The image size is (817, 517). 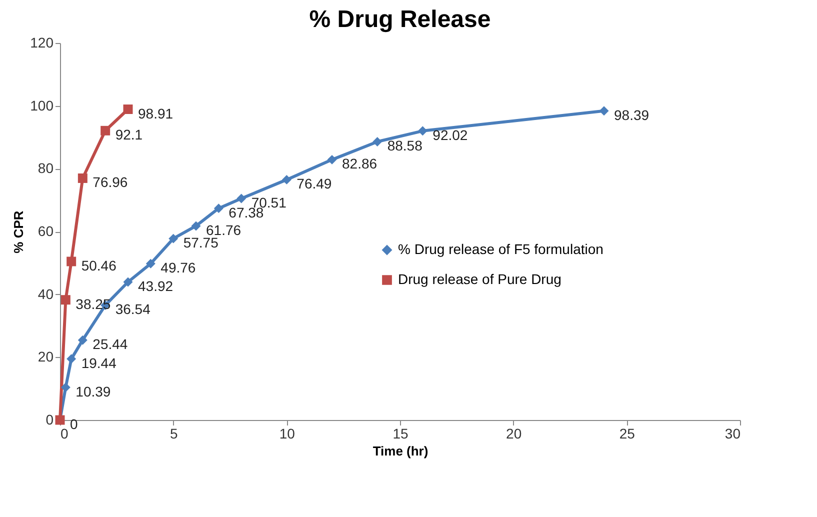 What do you see at coordinates (99, 362) in the screenshot?
I see `data-label: 19.44` at bounding box center [99, 362].